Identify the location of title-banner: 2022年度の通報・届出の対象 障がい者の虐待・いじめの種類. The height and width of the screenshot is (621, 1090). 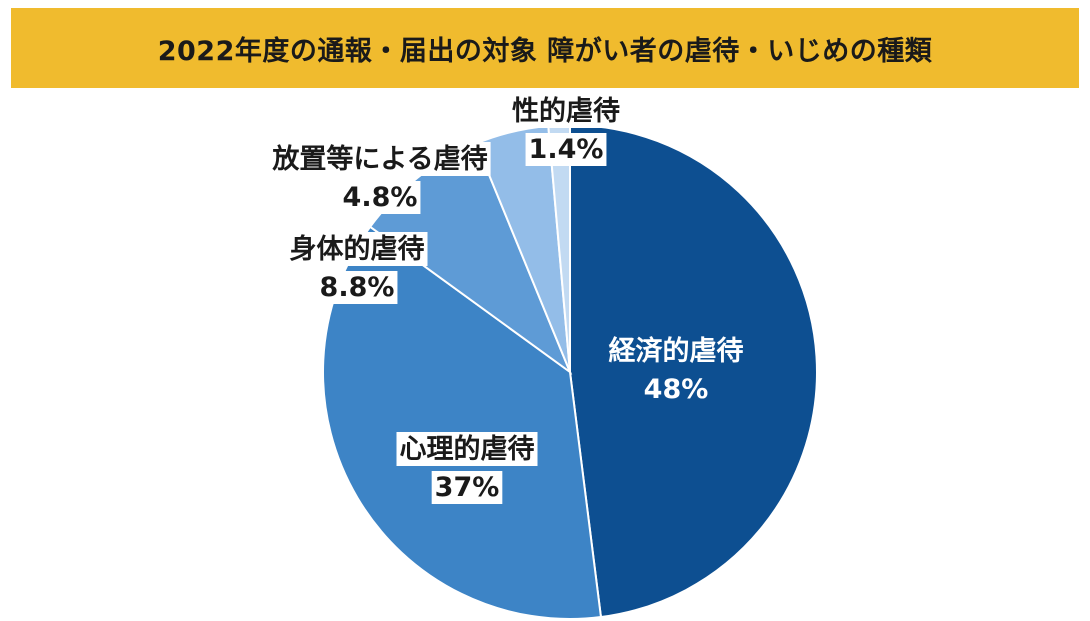
(545, 48).